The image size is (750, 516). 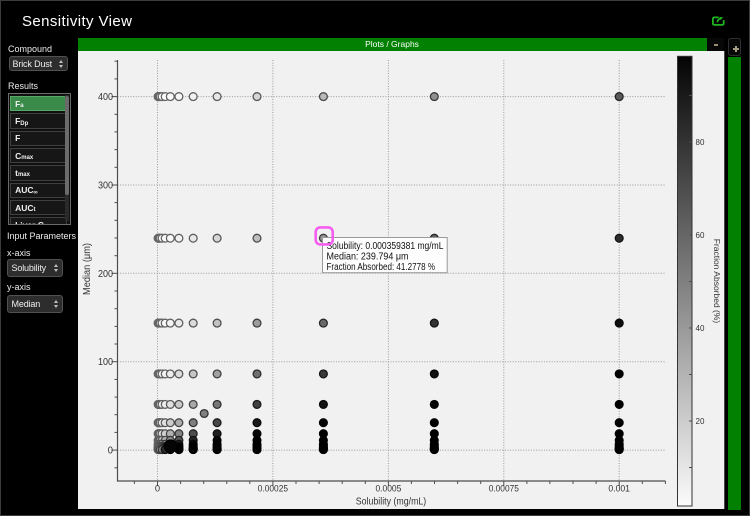 I want to click on svg-text: 20, so click(x=700, y=421).